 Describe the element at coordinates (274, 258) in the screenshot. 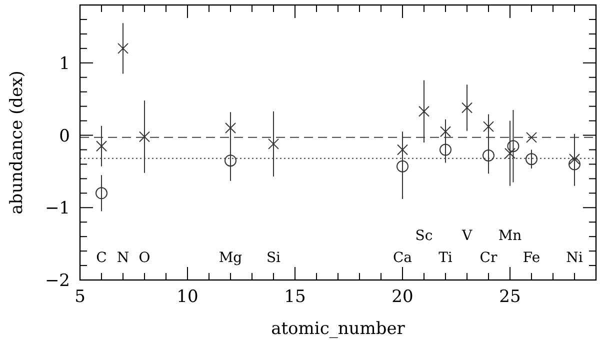

I see `annotation: Si` at that location.